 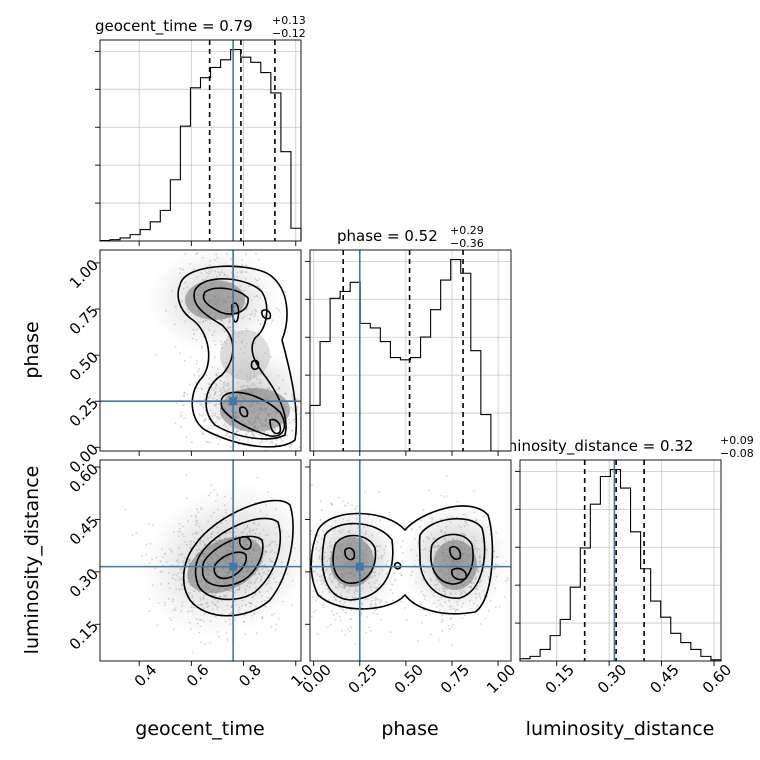 What do you see at coordinates (289, 20) in the screenshot?
I see `svg-text: +0.13` at bounding box center [289, 20].